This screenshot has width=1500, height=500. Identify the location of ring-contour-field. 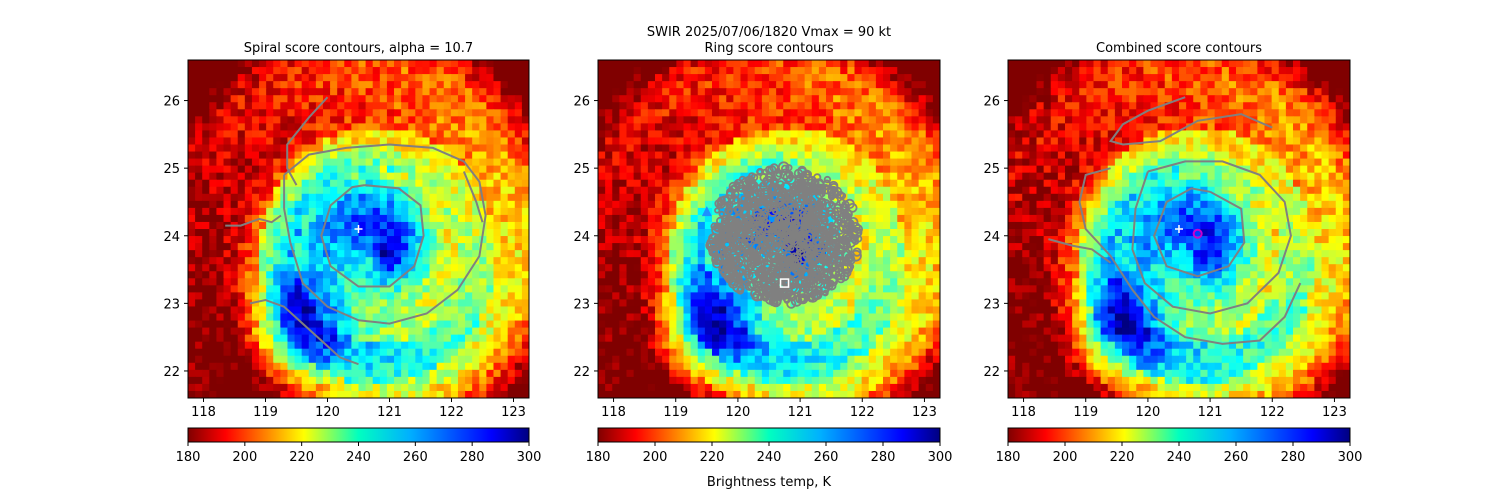
(784, 235).